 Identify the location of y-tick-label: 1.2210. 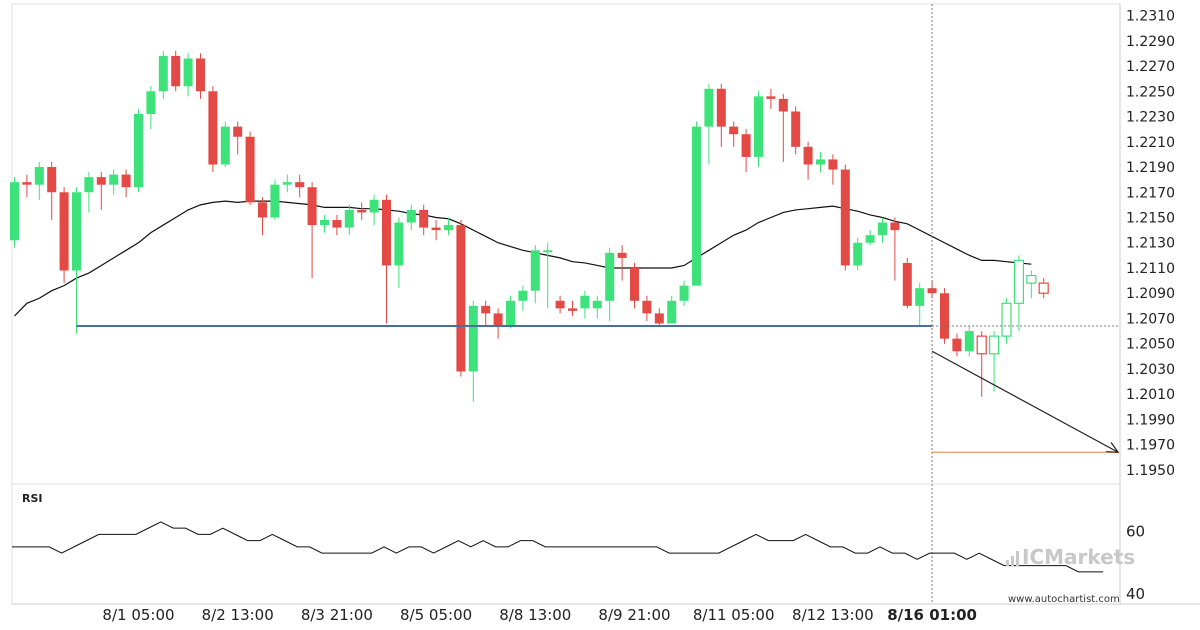
(1150, 143).